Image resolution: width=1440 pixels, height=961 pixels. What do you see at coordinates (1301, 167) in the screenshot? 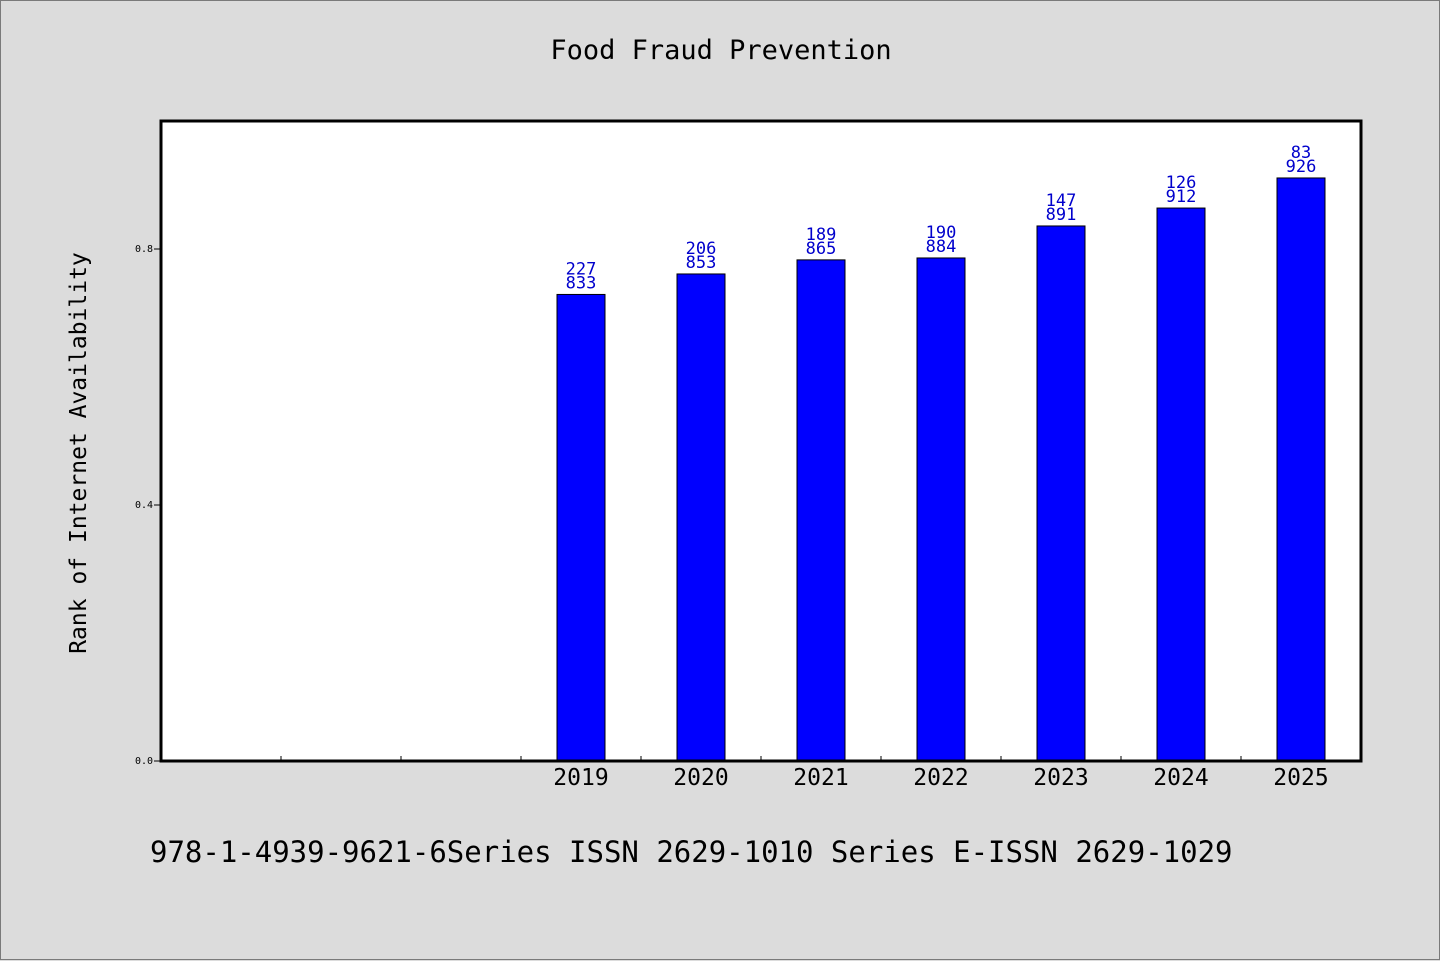
I see `bar-label-bottom: 926` at bounding box center [1301, 167].